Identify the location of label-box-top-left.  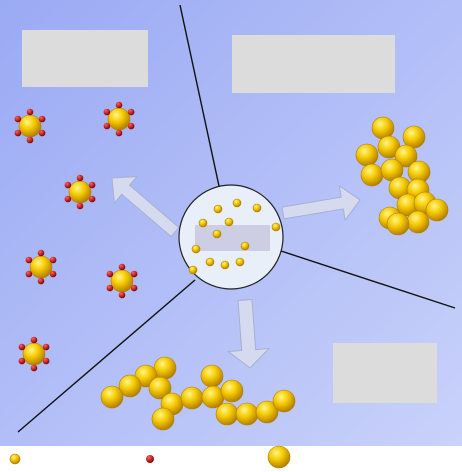
(85, 58).